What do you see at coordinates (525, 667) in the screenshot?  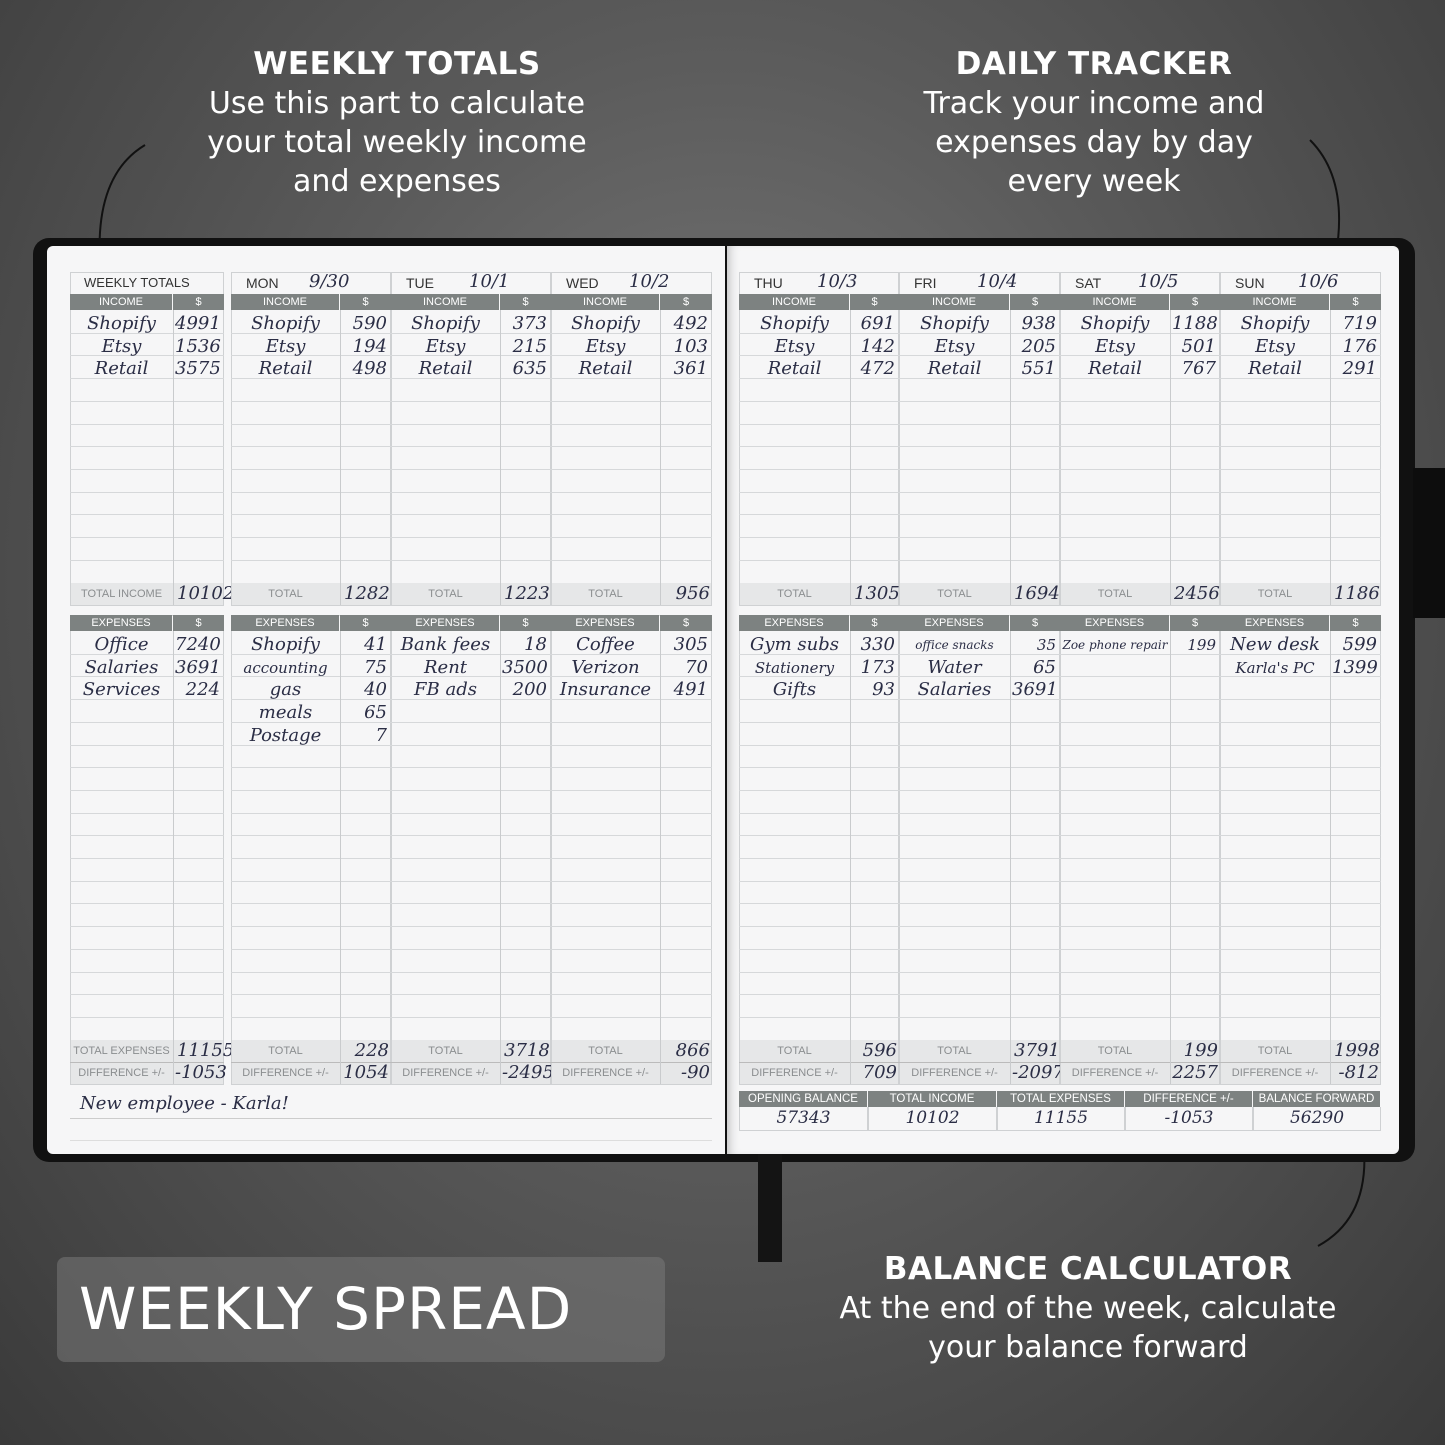 I see `expense-entry-amount: 3500` at bounding box center [525, 667].